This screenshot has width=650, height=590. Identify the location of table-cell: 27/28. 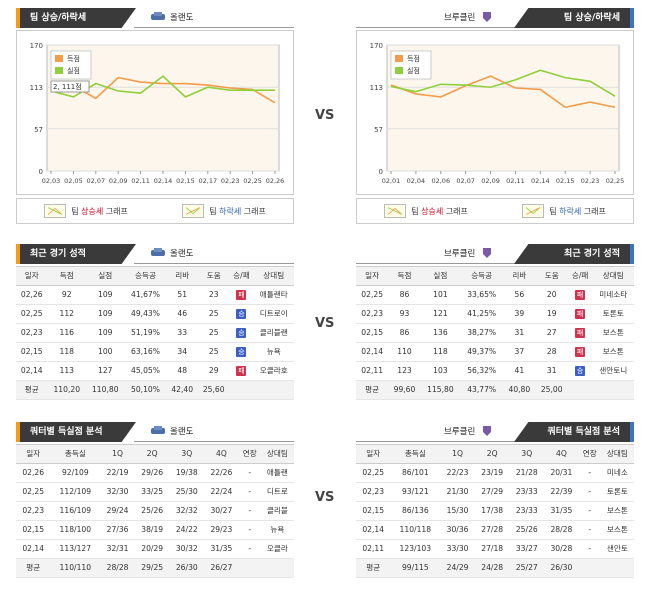
(492, 530).